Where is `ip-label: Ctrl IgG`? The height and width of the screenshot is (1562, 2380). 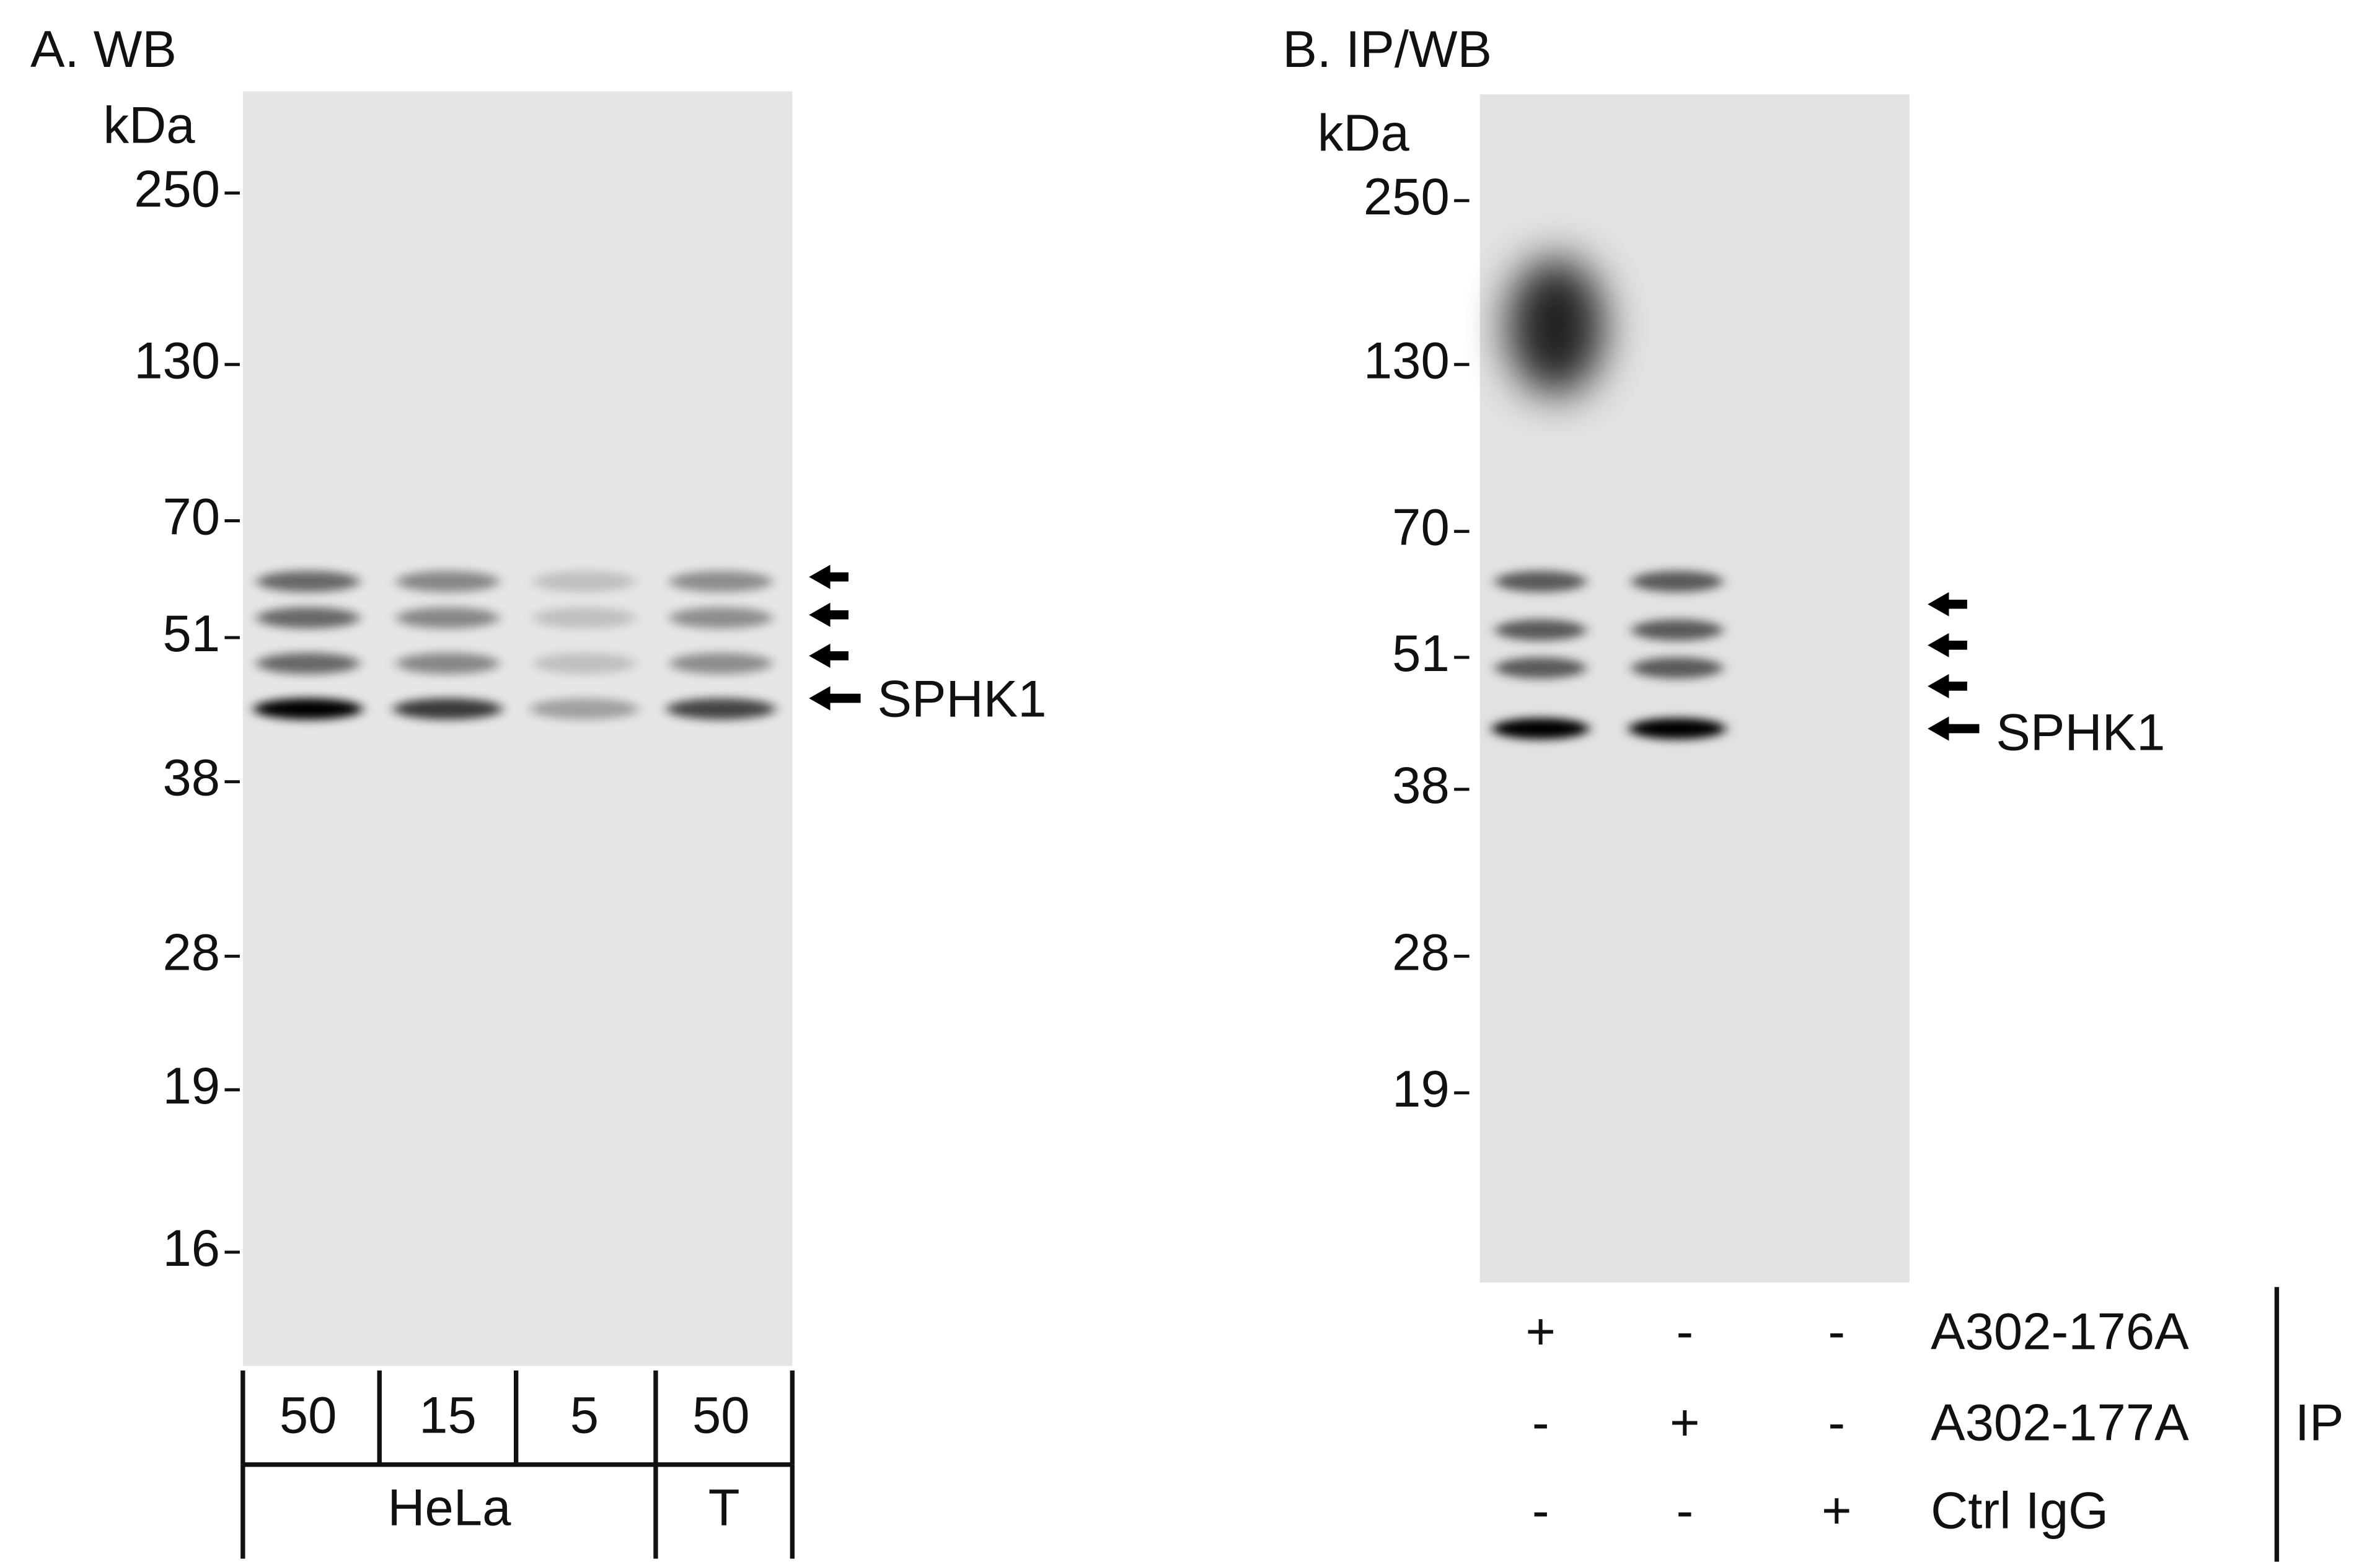 ip-label: Ctrl IgG is located at coordinates (2020, 1511).